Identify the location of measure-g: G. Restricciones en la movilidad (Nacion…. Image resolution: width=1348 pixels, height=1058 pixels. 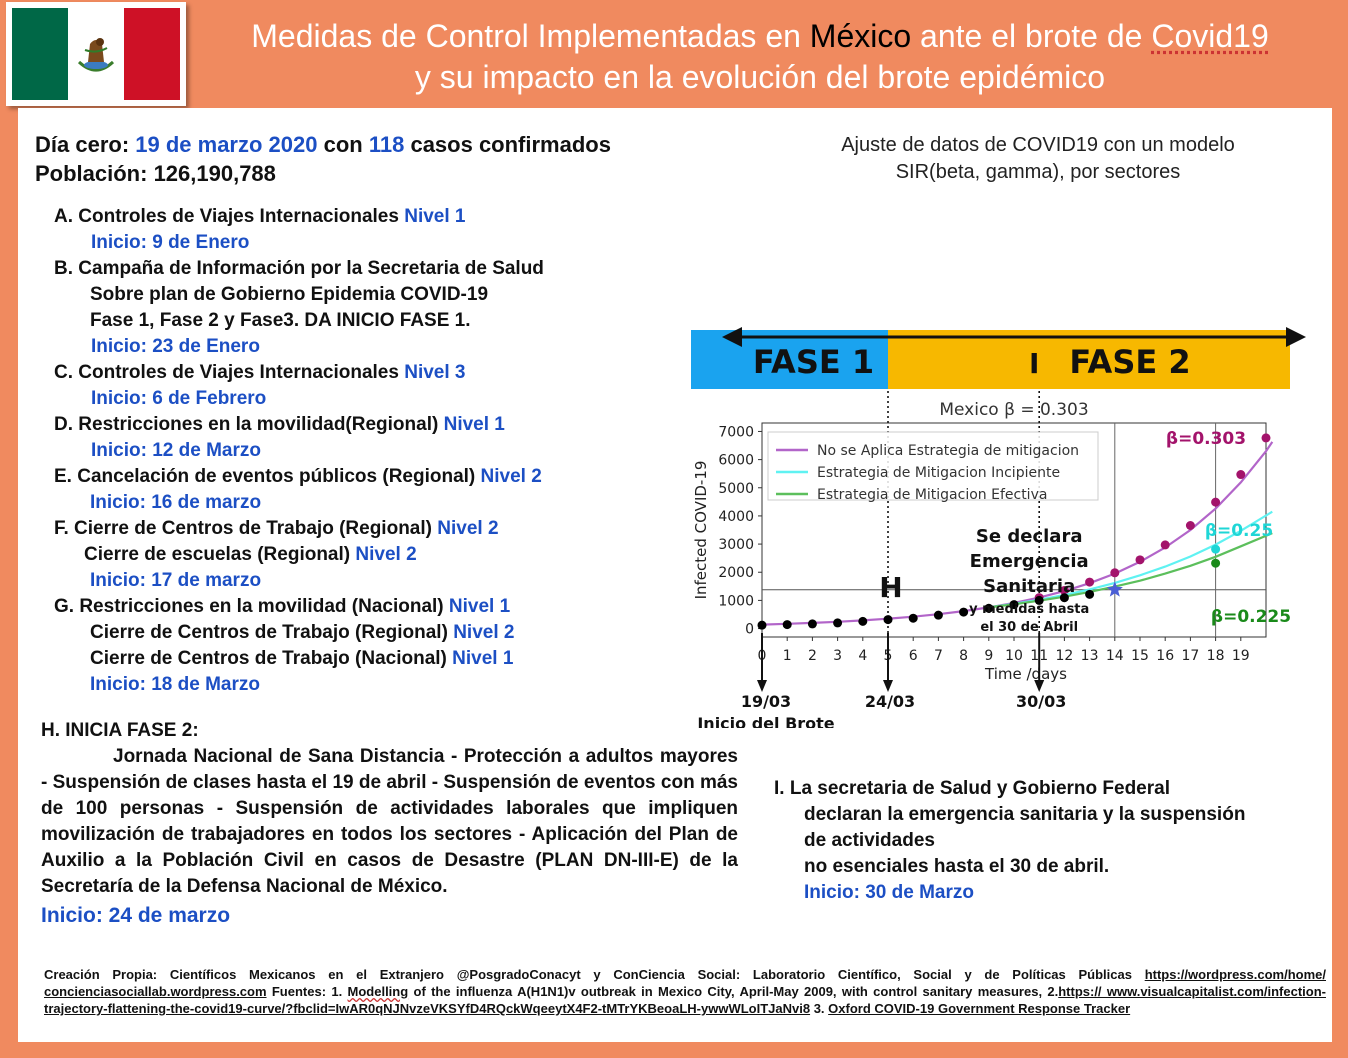
(282, 607).